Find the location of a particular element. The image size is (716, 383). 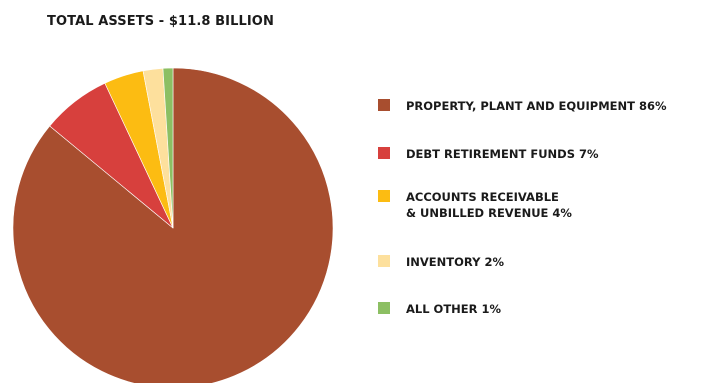

legend-label: ALL OTHER 1% is located at coordinates (453, 309).